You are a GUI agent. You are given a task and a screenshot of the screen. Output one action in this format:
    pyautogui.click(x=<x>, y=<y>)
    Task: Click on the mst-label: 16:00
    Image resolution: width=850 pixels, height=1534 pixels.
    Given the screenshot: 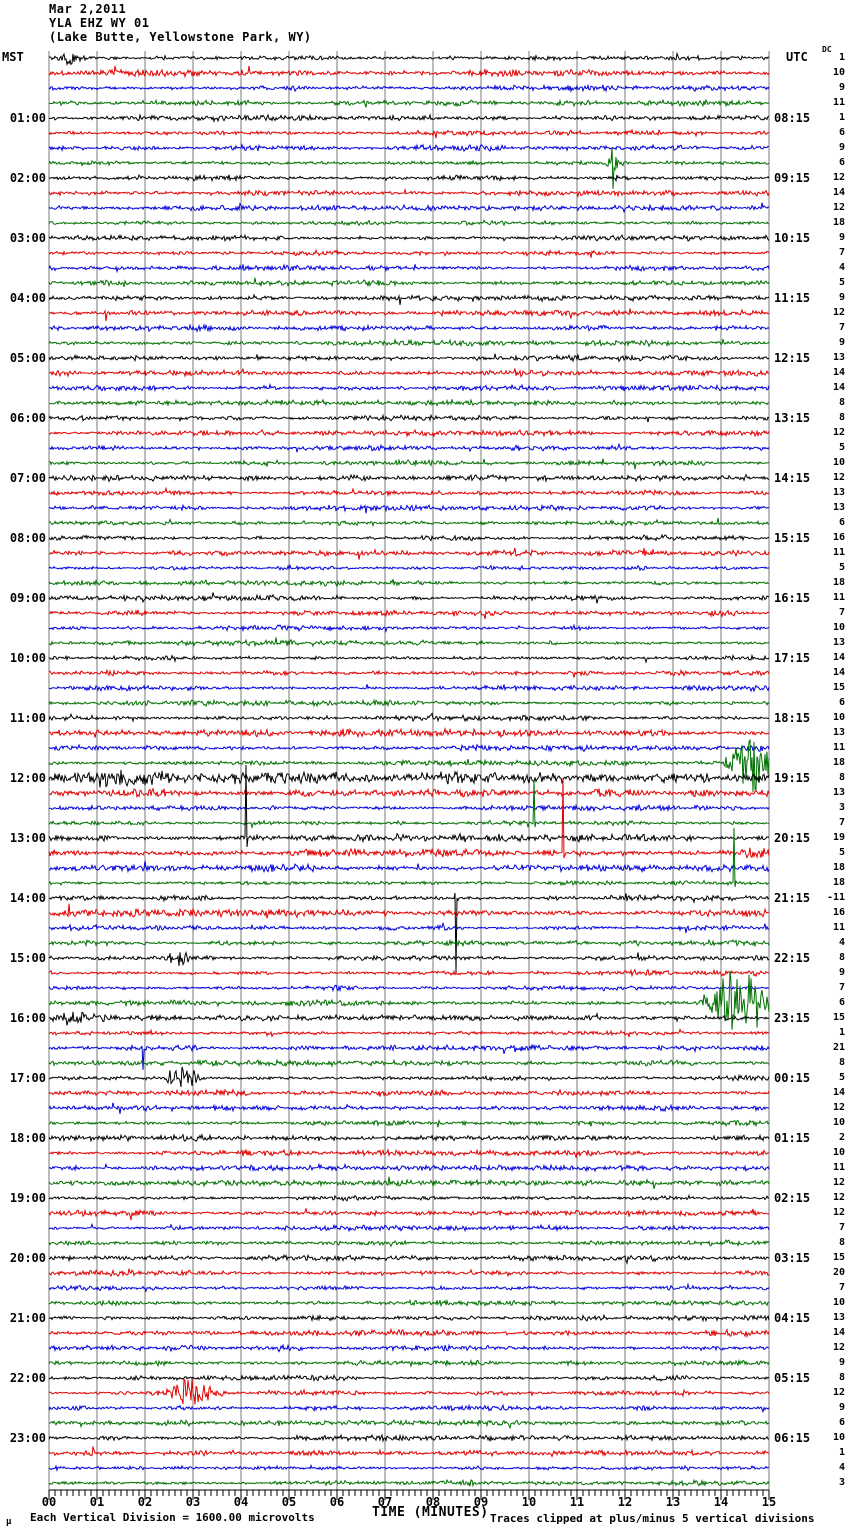 What is the action you would take?
    pyautogui.click(x=27, y=1018)
    